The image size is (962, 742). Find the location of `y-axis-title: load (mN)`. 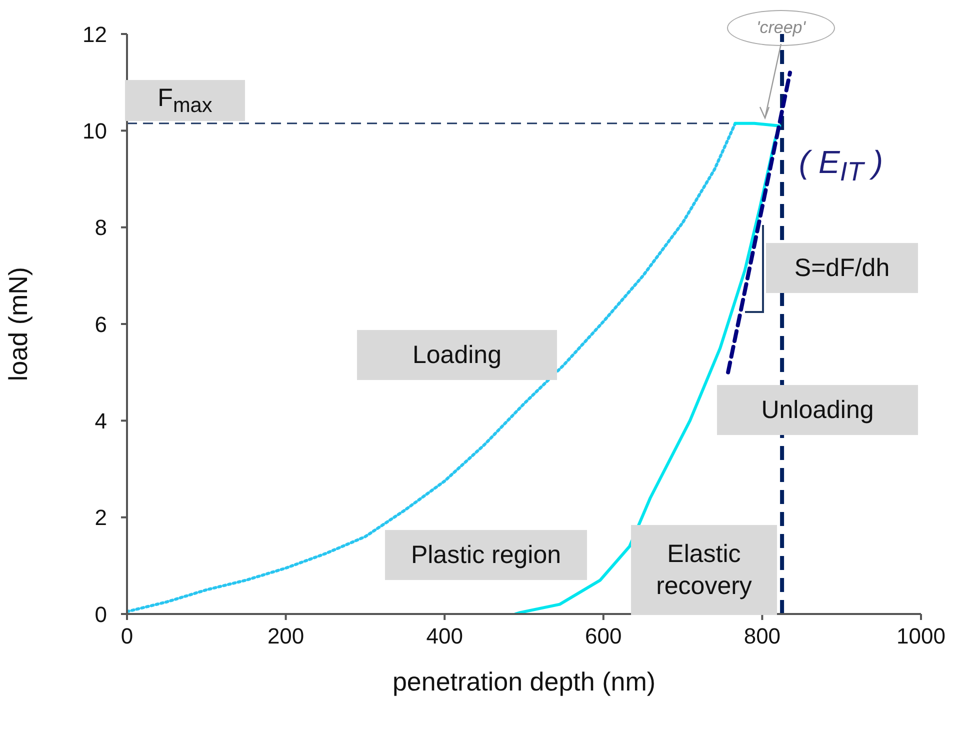

y-axis-title: load (mN) is located at coordinates (18, 324).